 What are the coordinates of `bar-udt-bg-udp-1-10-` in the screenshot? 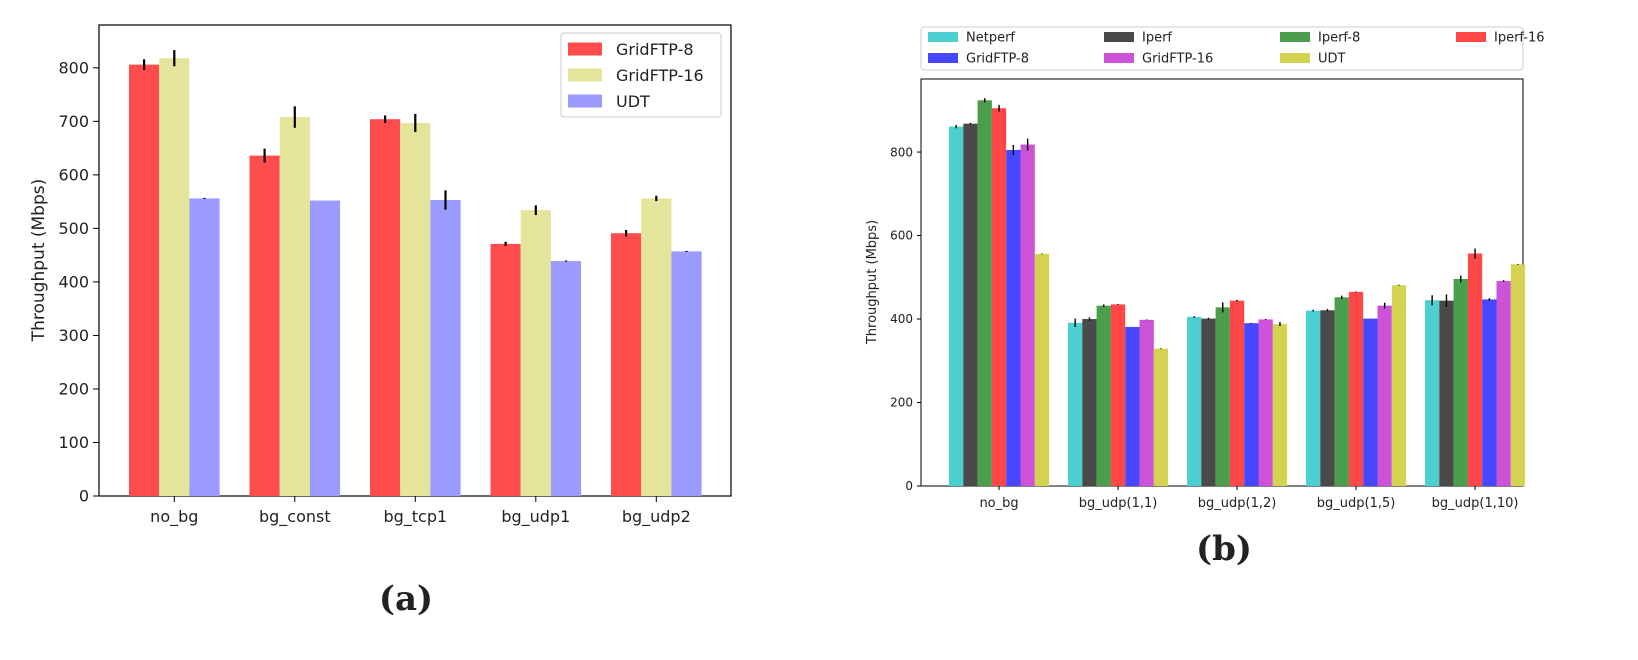 It's located at (1518, 375).